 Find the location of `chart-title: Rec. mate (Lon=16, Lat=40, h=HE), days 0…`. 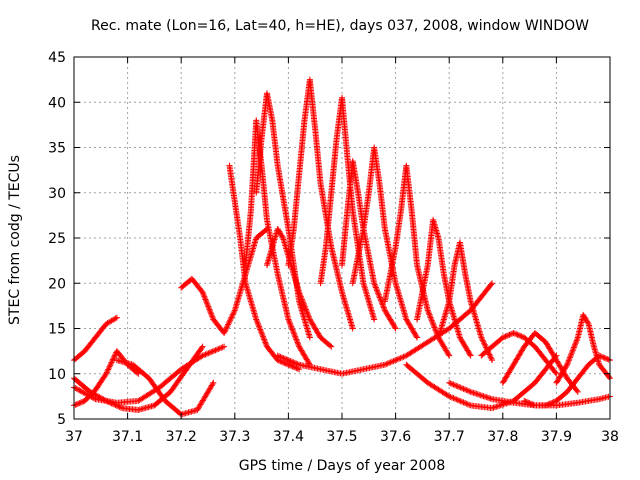

chart-title: Rec. mate (Lon=16, Lat=40, h=HE), days 0… is located at coordinates (340, 26).